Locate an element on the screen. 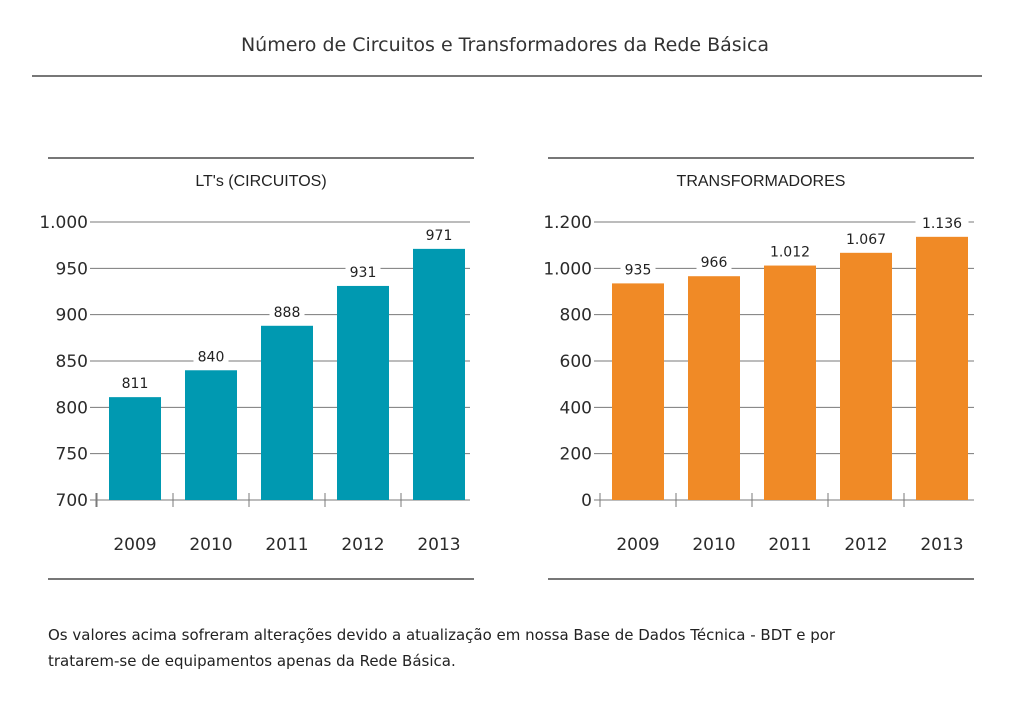 Image resolution: width=1010 pixels, height=719 pixels. value-label: 1.136 is located at coordinates (942, 224).